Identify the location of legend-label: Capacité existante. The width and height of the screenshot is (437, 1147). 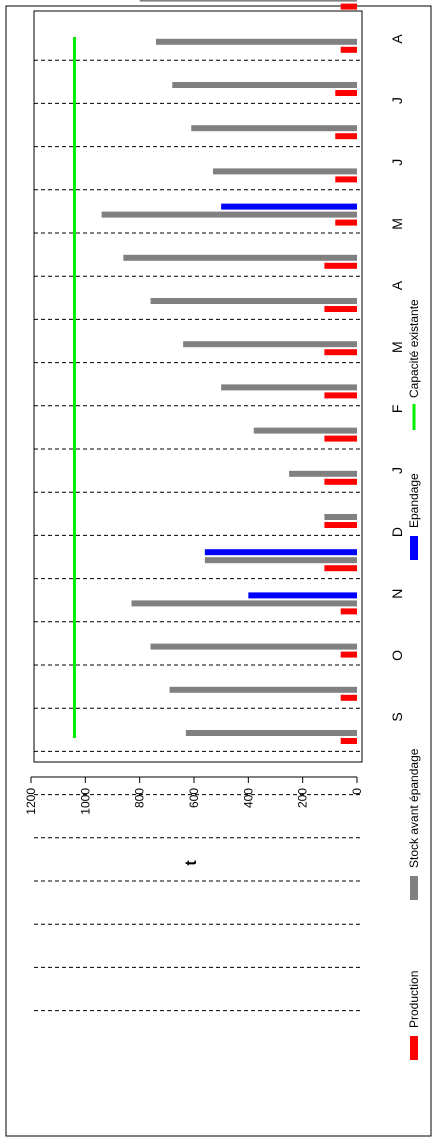
(414, 348).